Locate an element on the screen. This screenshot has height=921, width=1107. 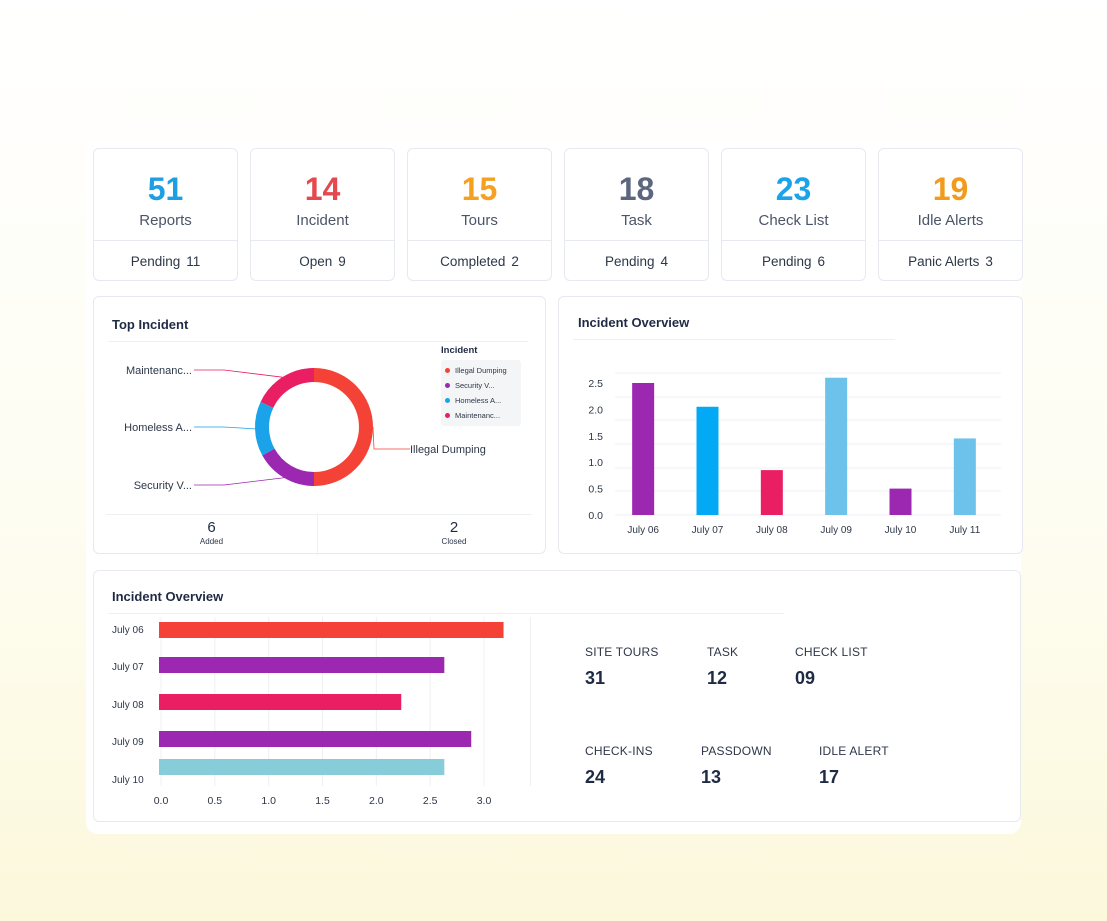
stat-card-idle-alerts: 19 Idle Alerts Panic Alerts 3 is located at coordinates (950, 214).